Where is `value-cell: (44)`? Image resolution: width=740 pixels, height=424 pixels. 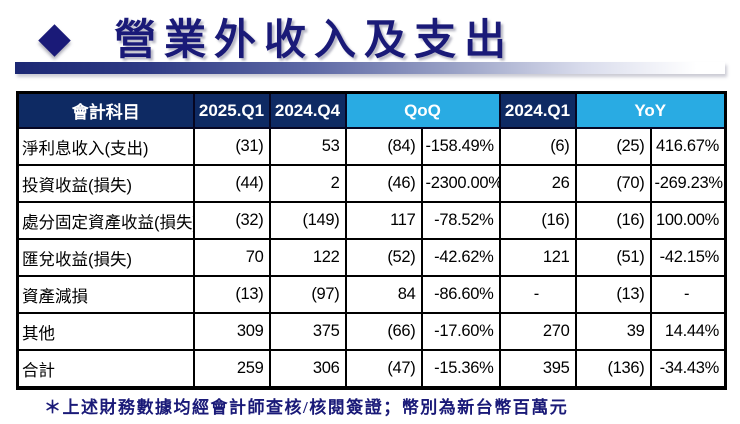
value-cell: (44) is located at coordinates (231, 183).